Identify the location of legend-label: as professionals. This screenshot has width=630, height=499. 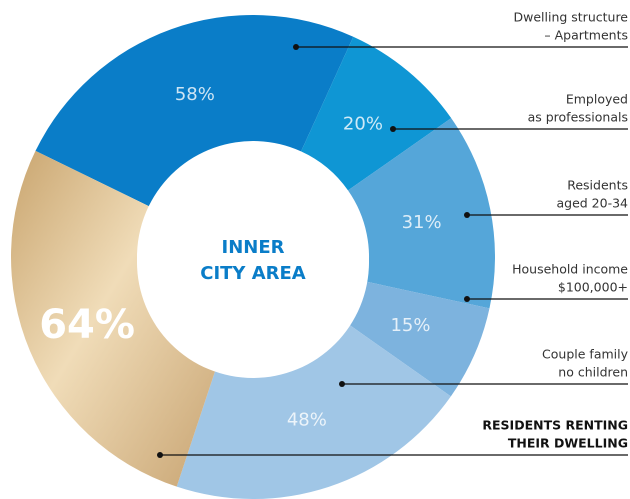
(578, 117).